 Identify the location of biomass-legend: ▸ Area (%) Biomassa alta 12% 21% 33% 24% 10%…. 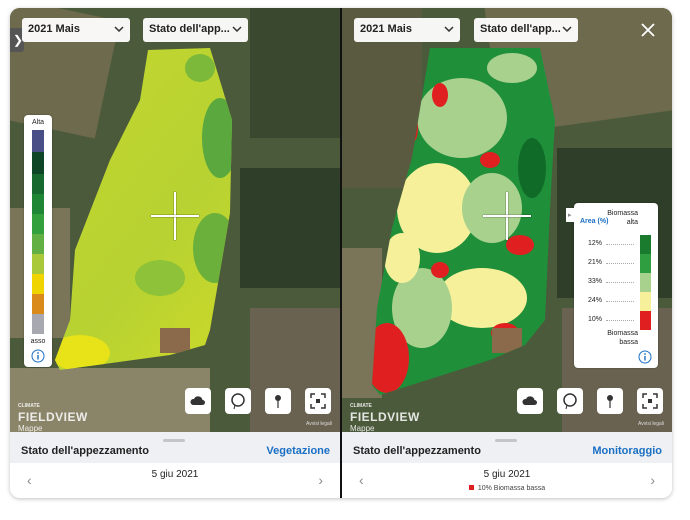
(612, 285).